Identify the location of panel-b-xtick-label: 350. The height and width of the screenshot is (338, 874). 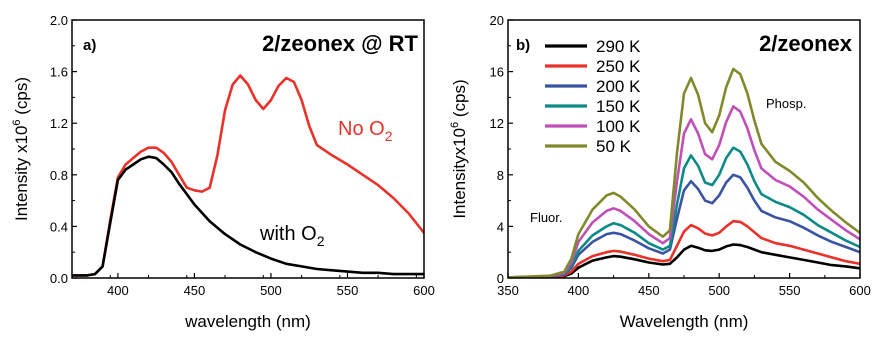
(508, 290).